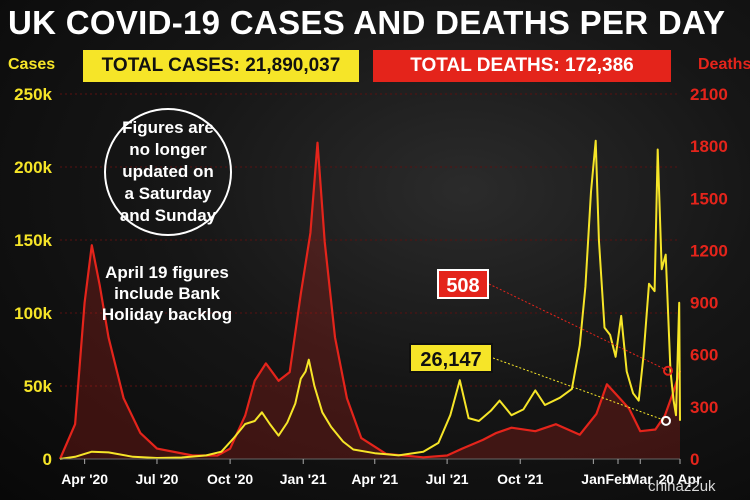  Describe the element at coordinates (579, 389) in the screenshot. I see `cases-leader-line` at that location.